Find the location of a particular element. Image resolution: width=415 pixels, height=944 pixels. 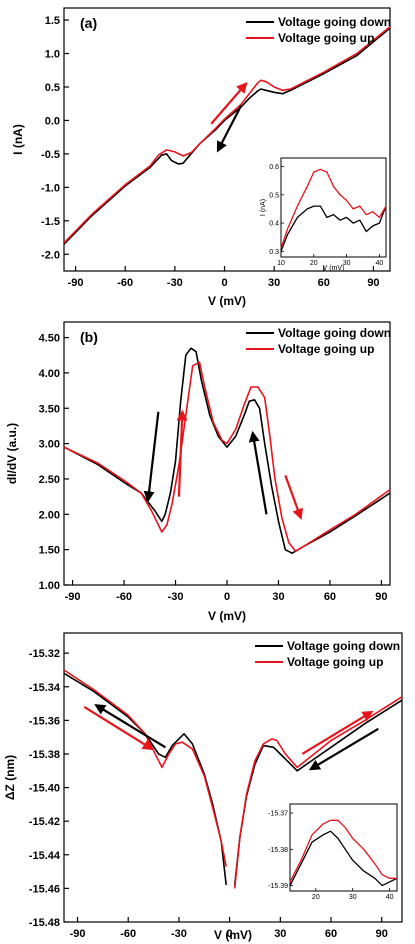

inset-y-tick-label: 0.5 is located at coordinates (274, 195).